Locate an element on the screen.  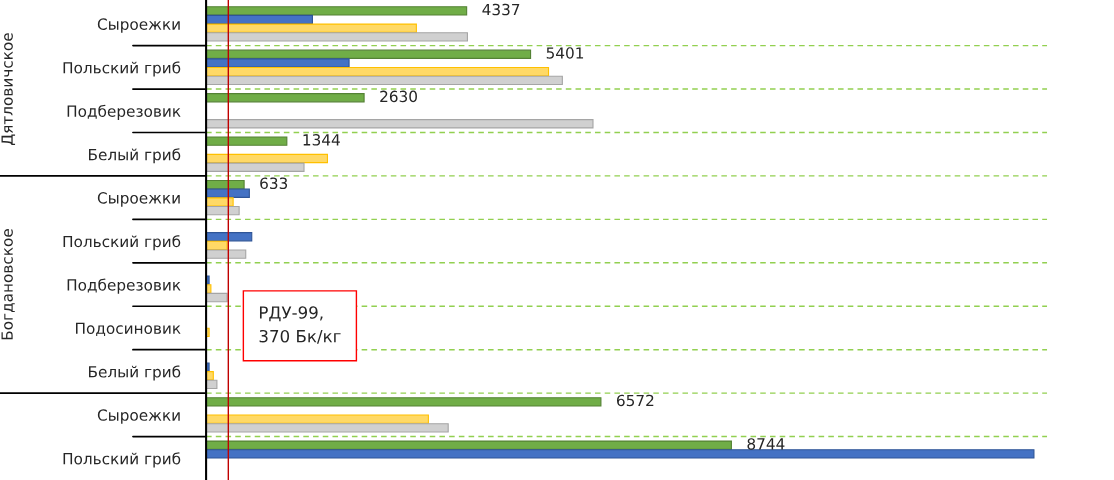
data-label: 2630 is located at coordinates (398, 96).